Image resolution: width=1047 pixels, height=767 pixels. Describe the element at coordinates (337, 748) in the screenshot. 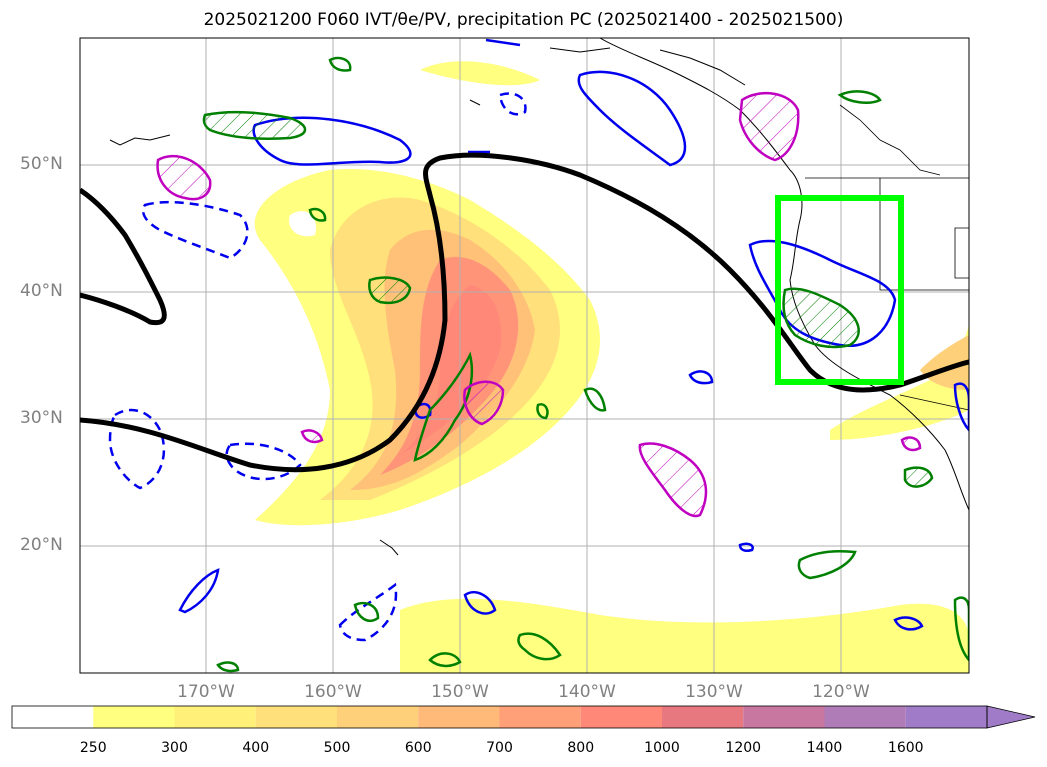

I see `colorbar-tick-label: 500` at that location.